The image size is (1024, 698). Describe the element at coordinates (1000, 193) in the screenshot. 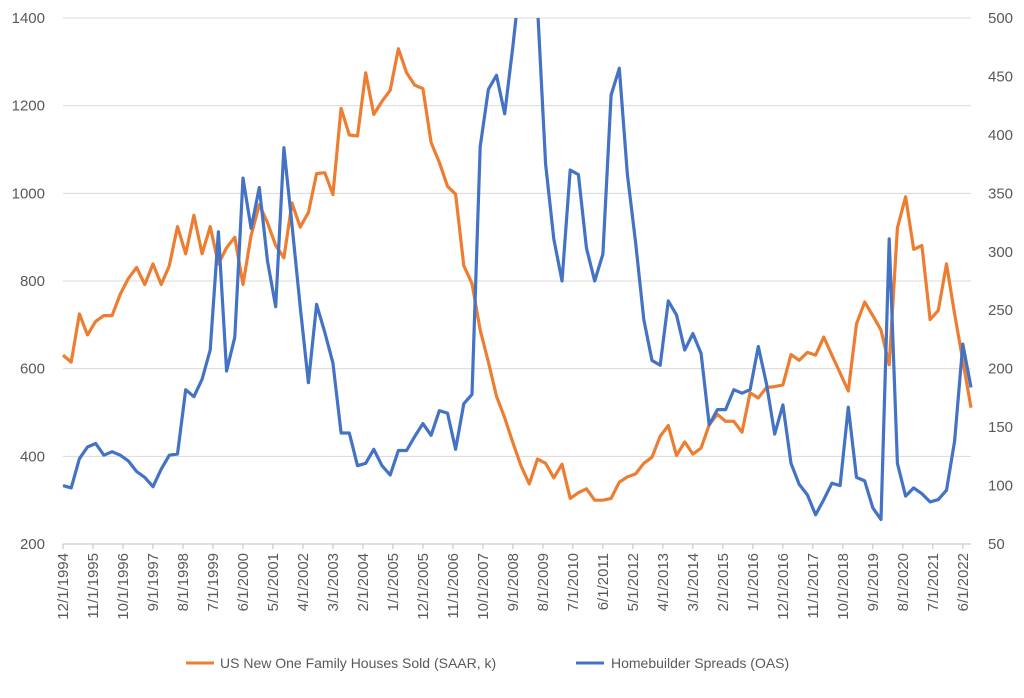

I see `right-y-tick-label: 350` at that location.